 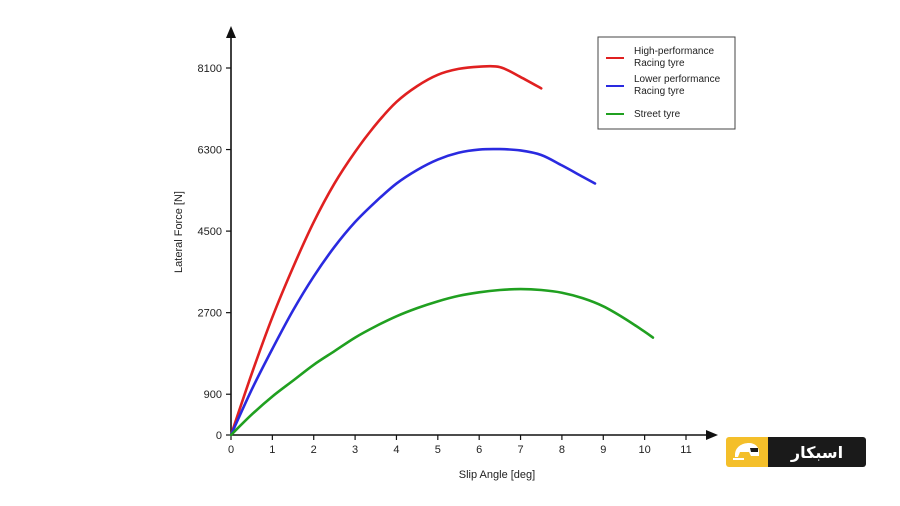 I want to click on legend-item-street: Street tyre, so click(x=643, y=114).